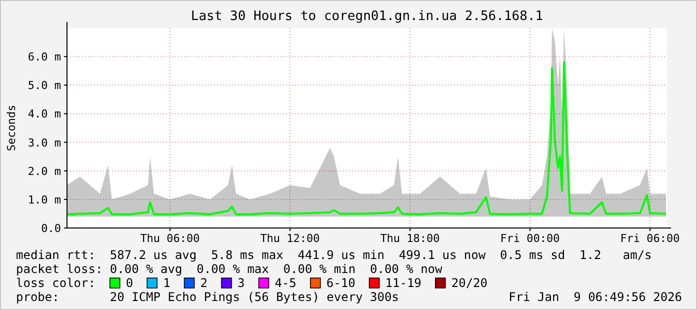 Image resolution: width=697 pixels, height=310 pixels. Describe the element at coordinates (595, 297) in the screenshot. I see `text: Fri Jan 9 06:49:56 2026` at that location.